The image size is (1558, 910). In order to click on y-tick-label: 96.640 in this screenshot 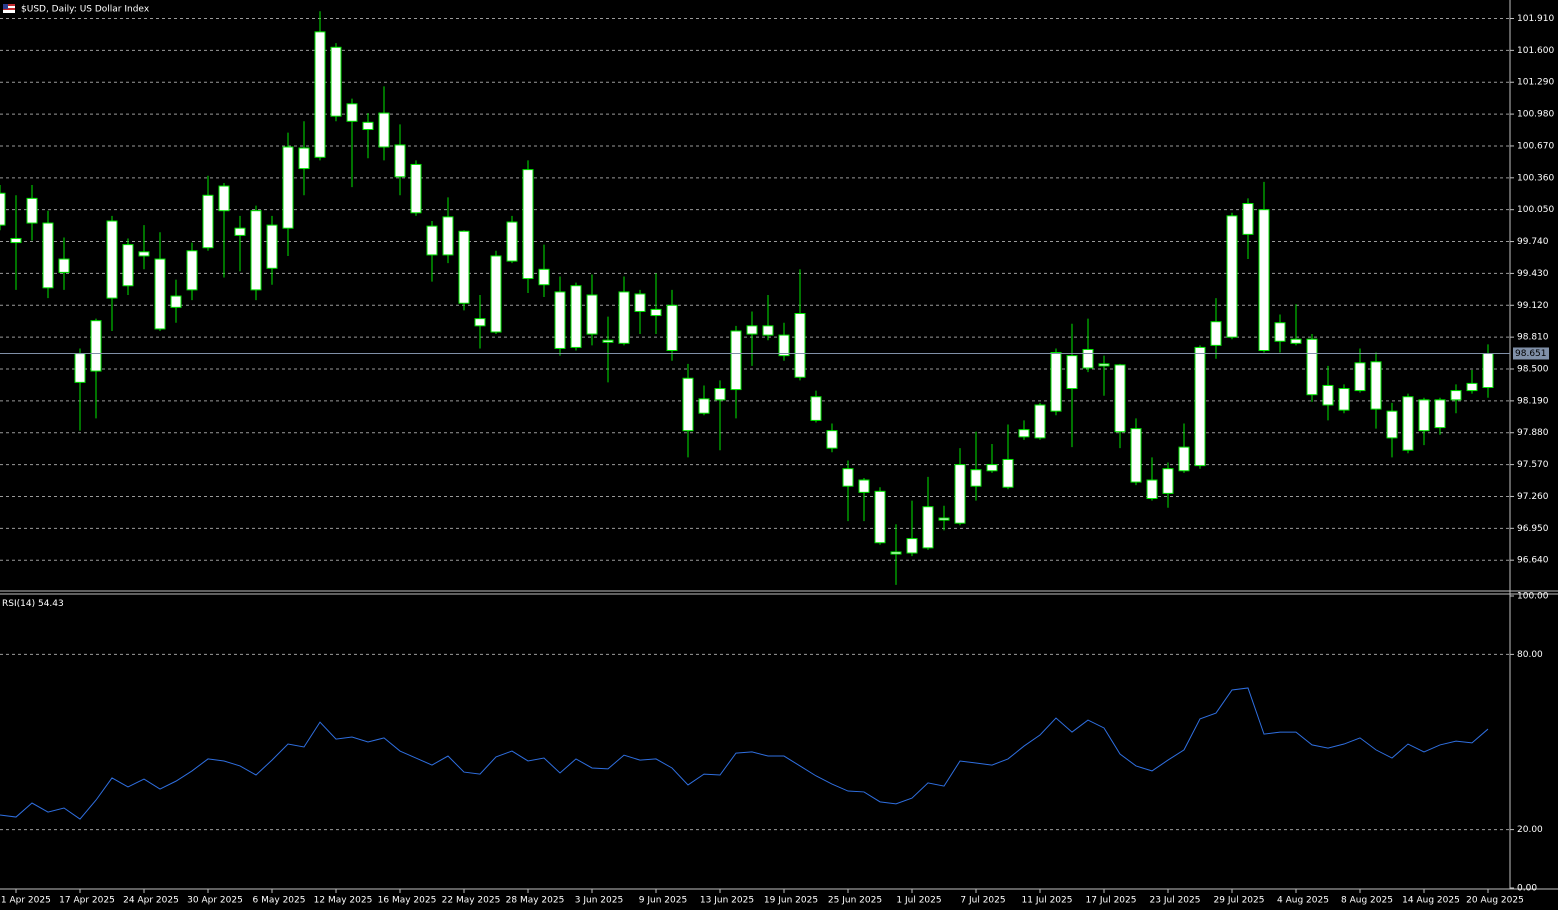, I will do `click(1533, 561)`.